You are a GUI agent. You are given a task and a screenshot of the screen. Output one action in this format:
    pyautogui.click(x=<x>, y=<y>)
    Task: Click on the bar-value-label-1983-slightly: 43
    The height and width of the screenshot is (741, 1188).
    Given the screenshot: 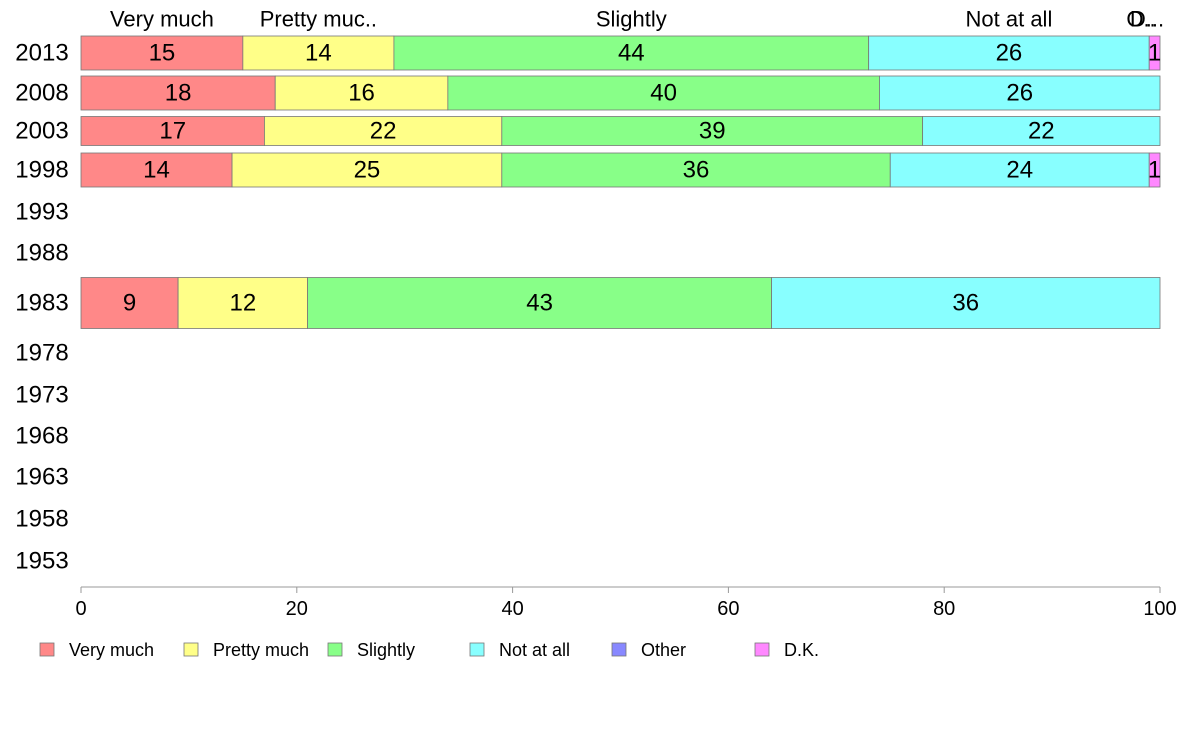 What is the action you would take?
    pyautogui.click(x=539, y=303)
    